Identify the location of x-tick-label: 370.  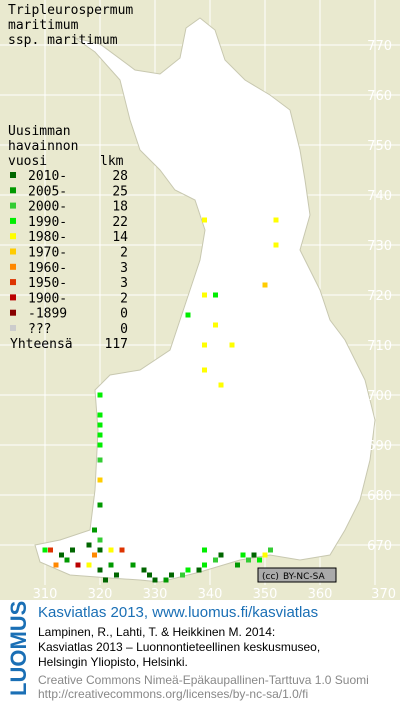
(383, 594).